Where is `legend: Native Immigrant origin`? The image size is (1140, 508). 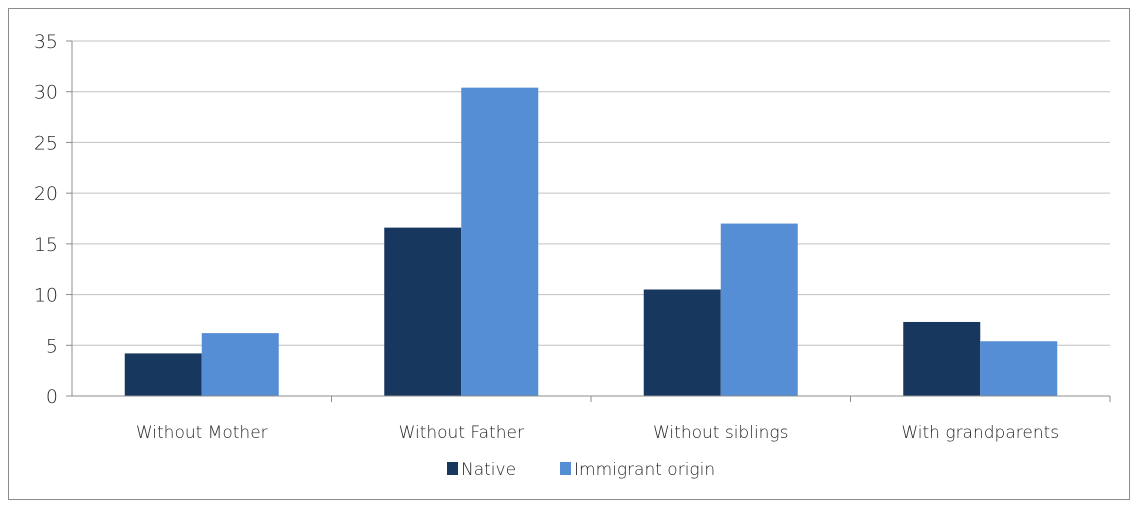
legend: Native Immigrant origin is located at coordinates (581, 470).